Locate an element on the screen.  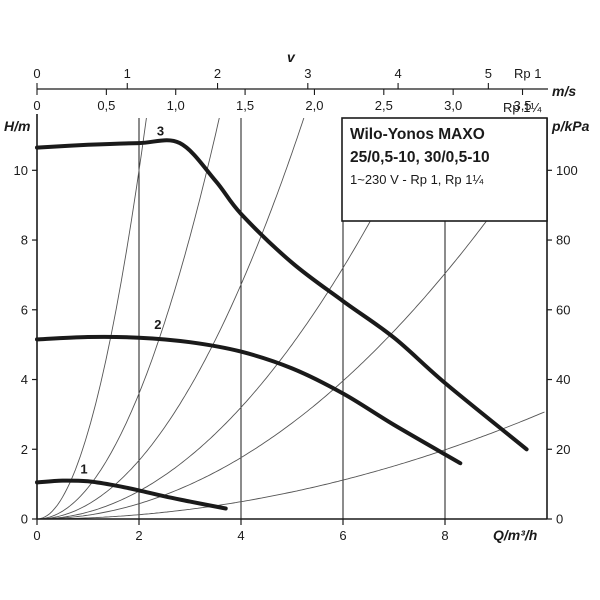
velocity-bottom-tick-label-6: 3,0 is located at coordinates (453, 105).